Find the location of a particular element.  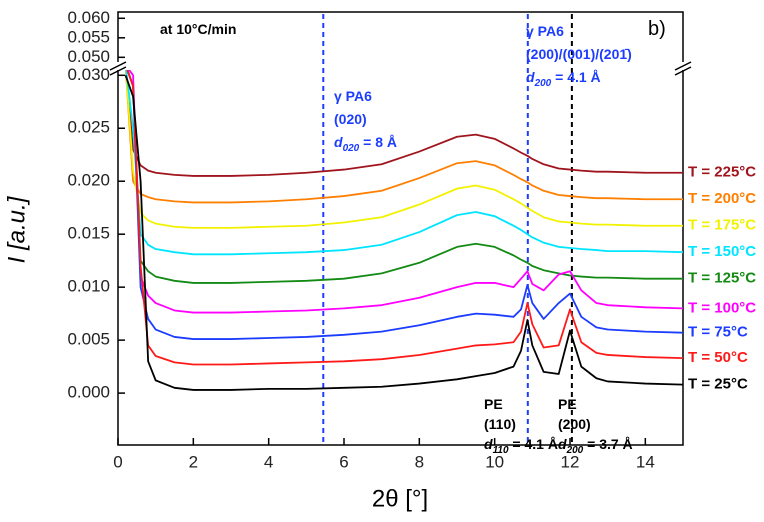

axis-break-gap is located at coordinates (401, 66).